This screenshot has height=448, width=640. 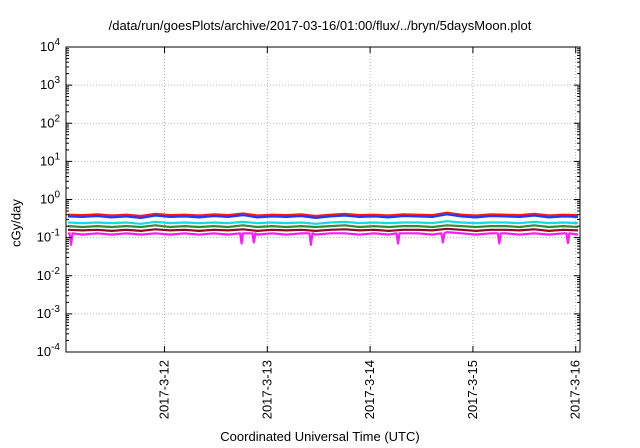 What do you see at coordinates (50, 121) in the screenshot?
I see `y-tick-label: 10²` at bounding box center [50, 121].